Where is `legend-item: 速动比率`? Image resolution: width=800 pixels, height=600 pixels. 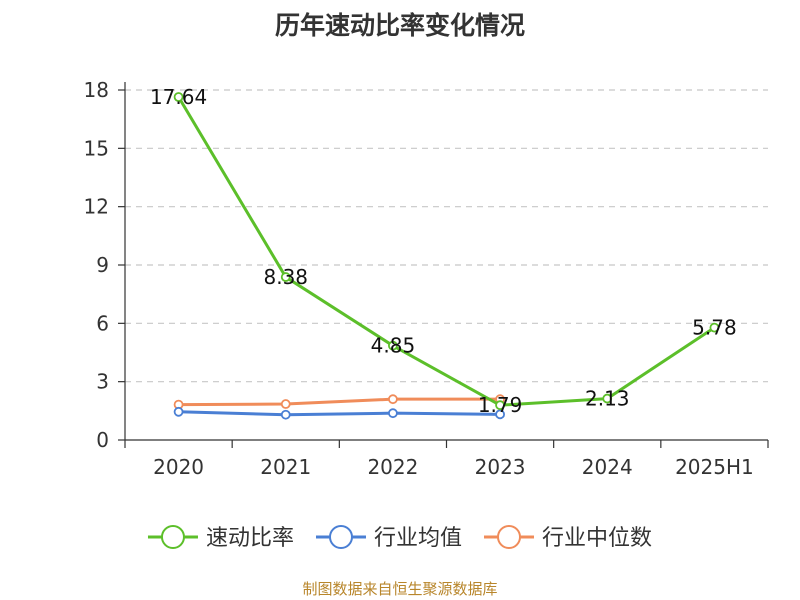 legend-item: 速动比率 is located at coordinates (220, 538).